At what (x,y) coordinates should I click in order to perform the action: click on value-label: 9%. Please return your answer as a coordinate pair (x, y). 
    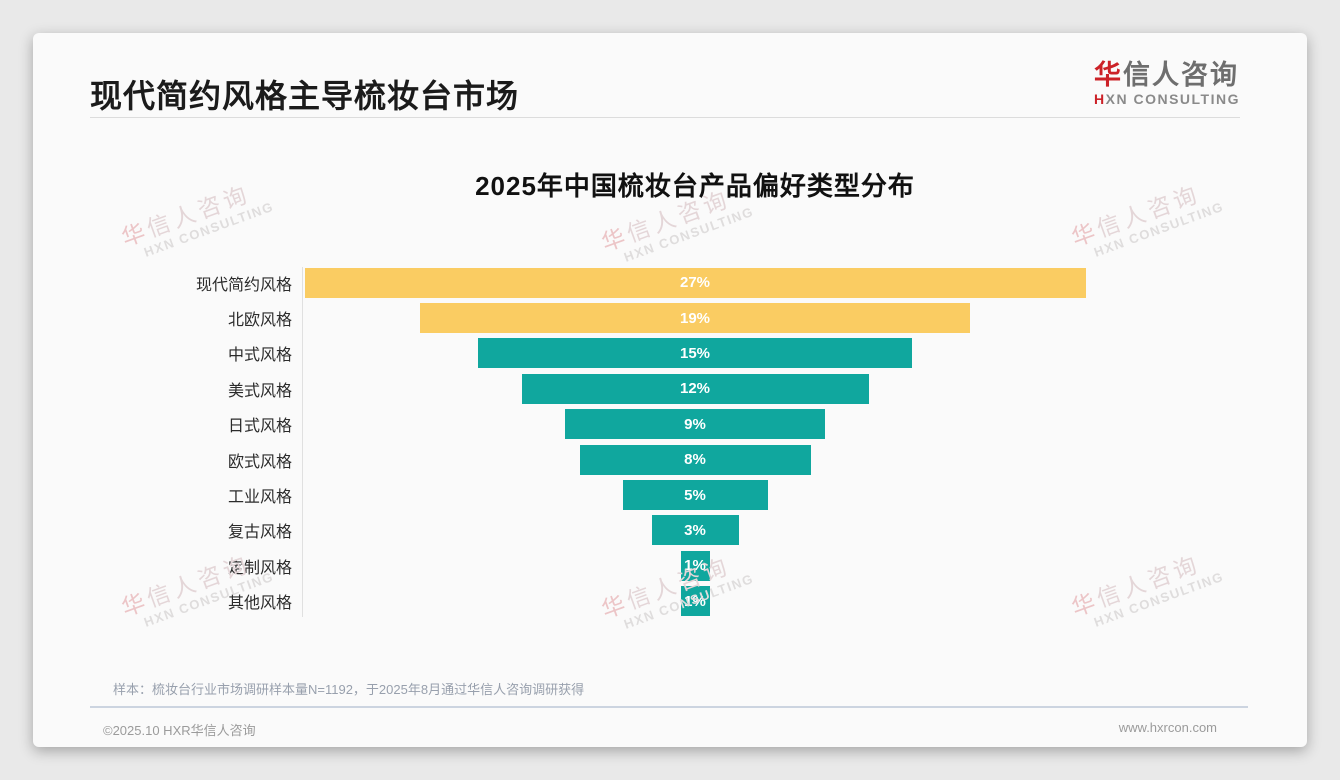
    Looking at the image, I should click on (695, 424).